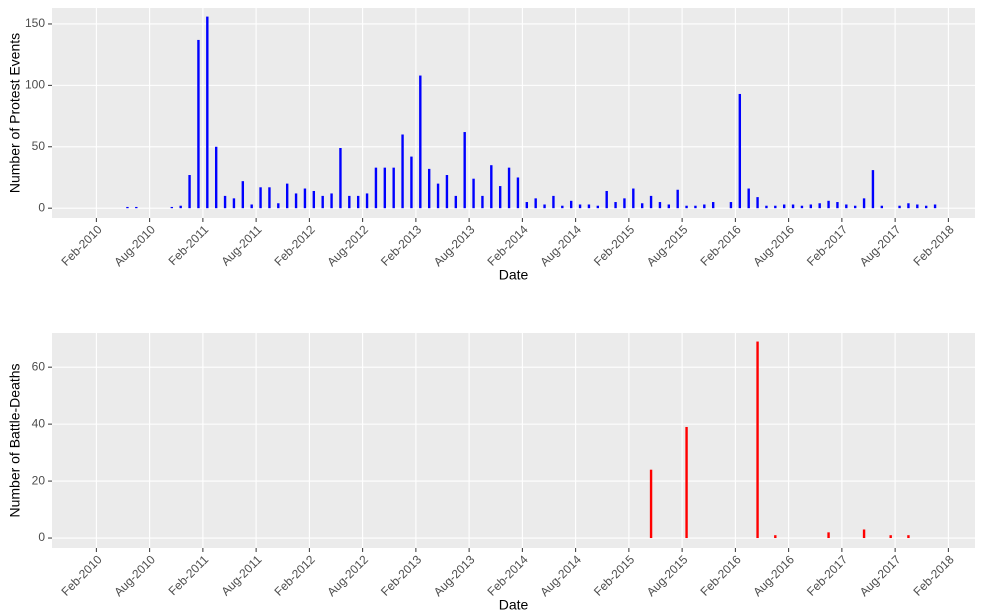  What do you see at coordinates (514, 605) in the screenshot?
I see `x-axis-title: Date` at bounding box center [514, 605].